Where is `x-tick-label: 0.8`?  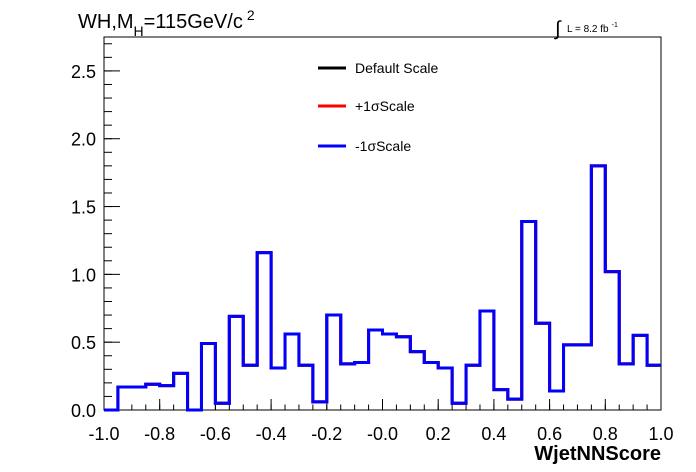 x-tick-label: 0.8 is located at coordinates (605, 434).